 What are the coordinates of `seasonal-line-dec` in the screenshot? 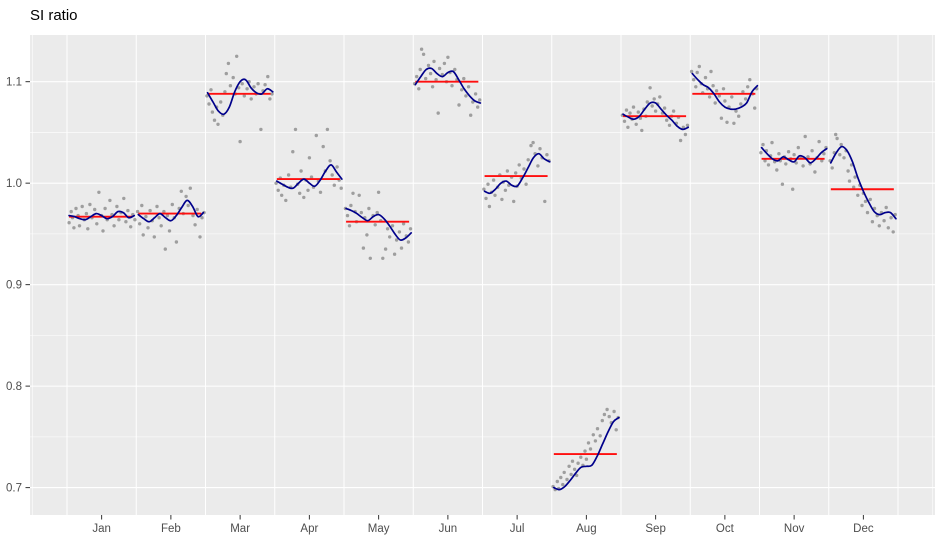 It's located at (863, 182).